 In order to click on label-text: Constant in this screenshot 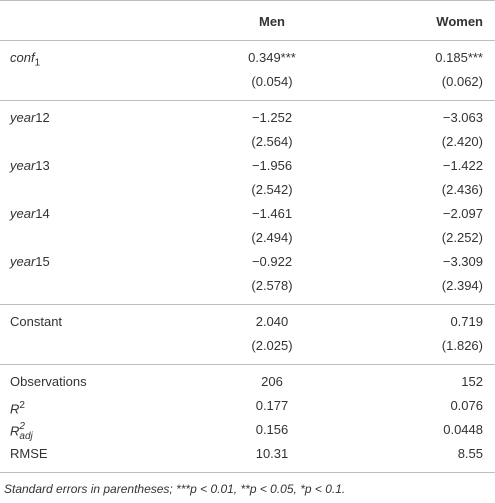, I will do `click(36, 321)`.